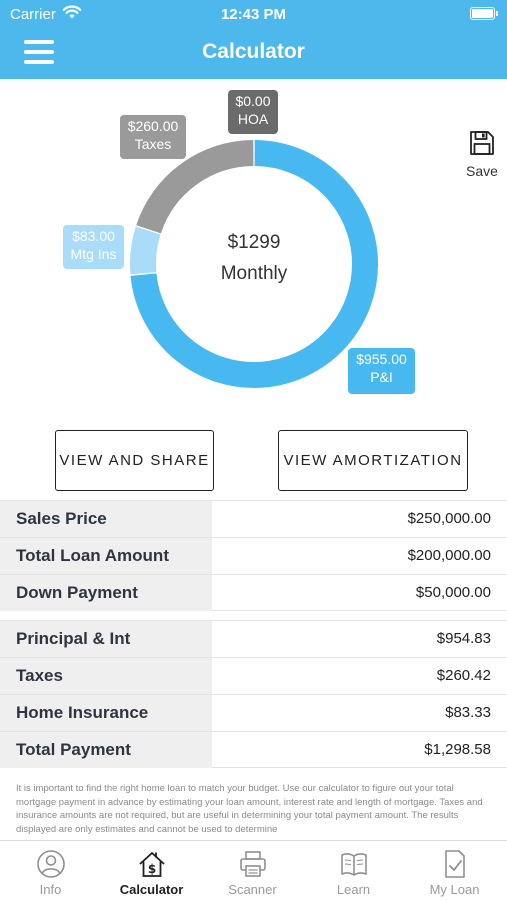 This screenshot has height=900, width=507. I want to click on tab-calculator: $ Calculator, so click(151, 870).